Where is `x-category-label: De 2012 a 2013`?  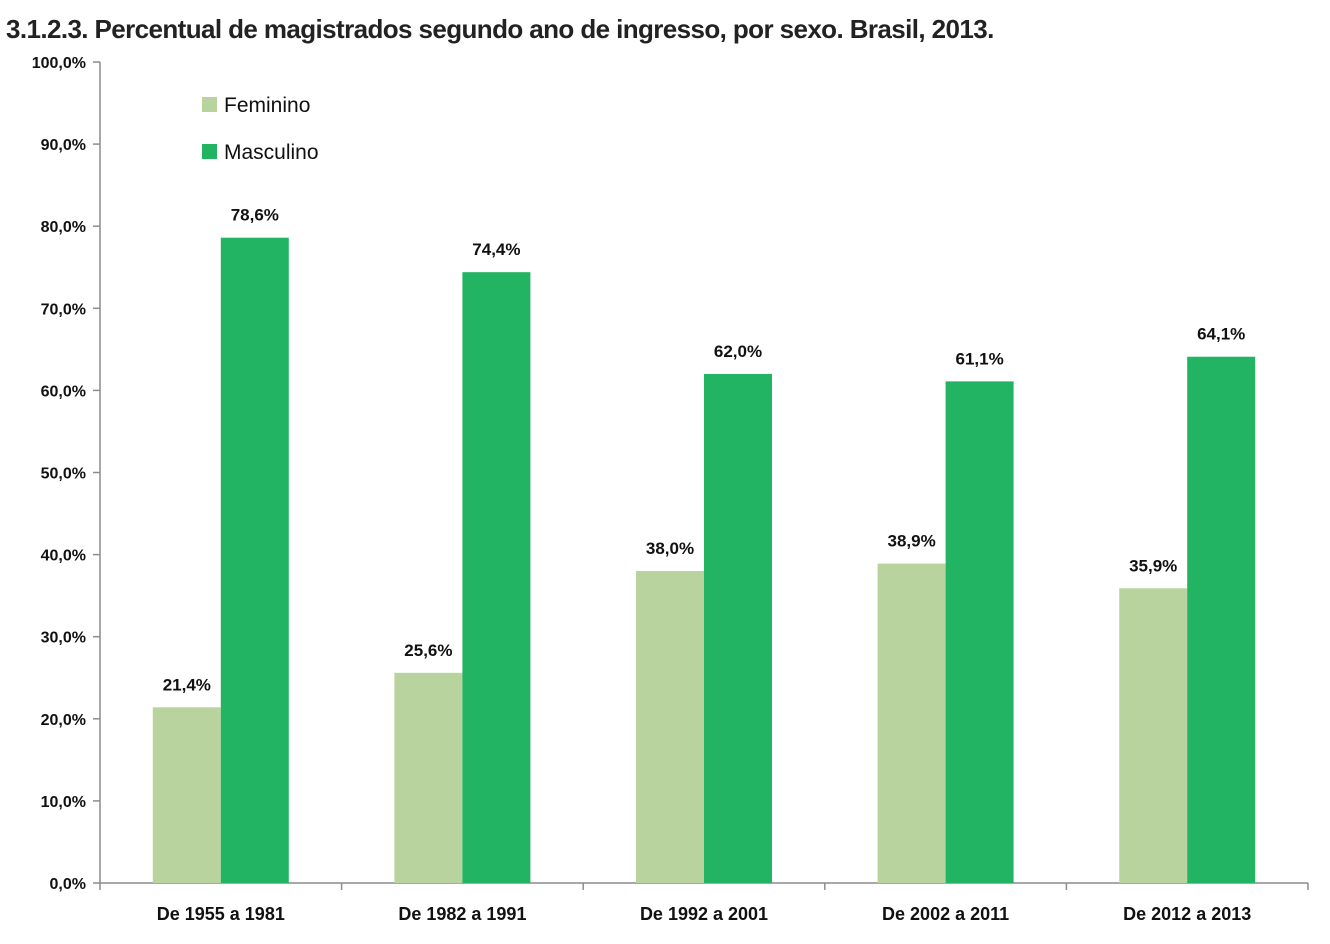 x-category-label: De 2012 a 2013 is located at coordinates (1187, 914).